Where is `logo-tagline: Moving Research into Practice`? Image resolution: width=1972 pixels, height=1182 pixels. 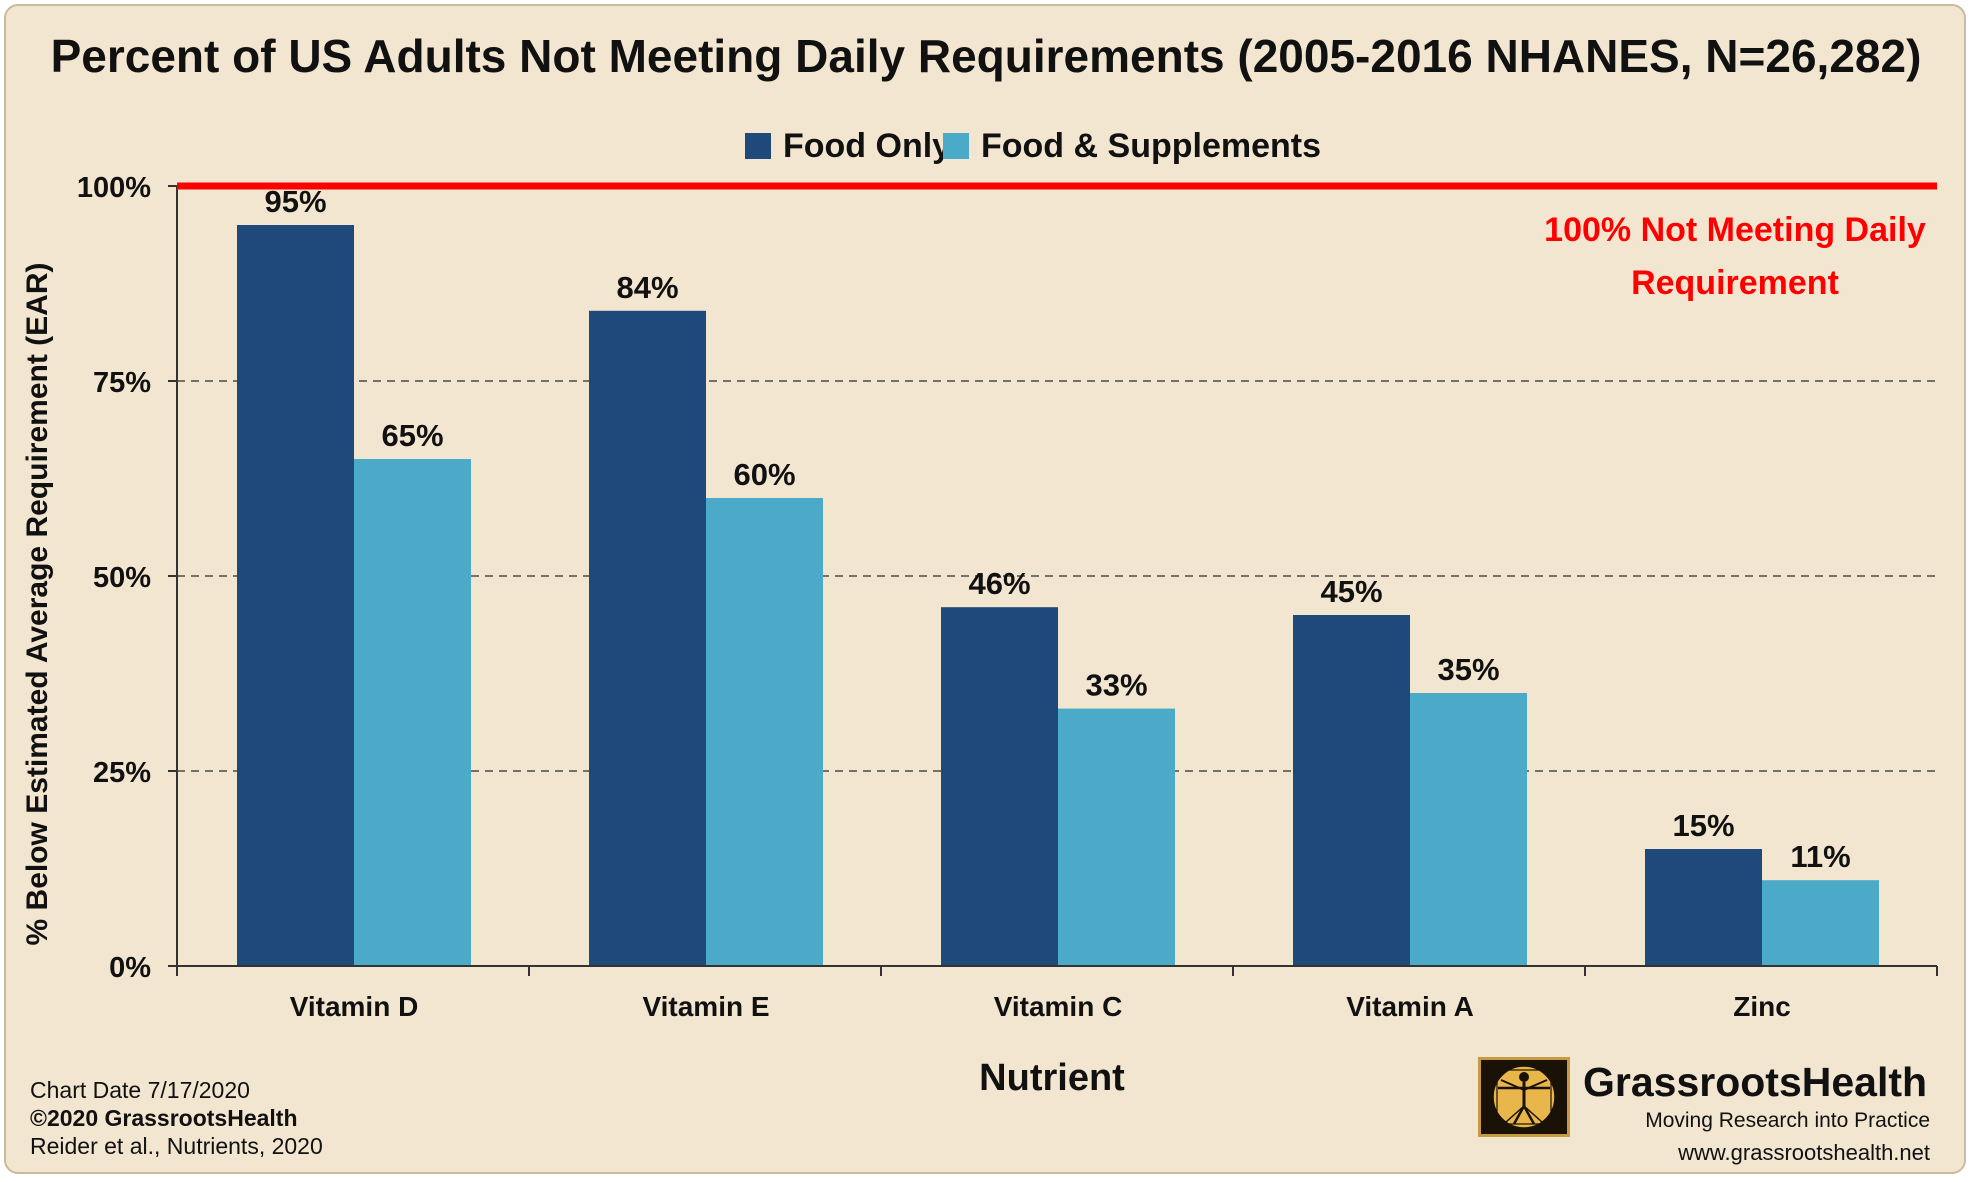
logo-tagline: Moving Research into Practice is located at coordinates (1787, 1120).